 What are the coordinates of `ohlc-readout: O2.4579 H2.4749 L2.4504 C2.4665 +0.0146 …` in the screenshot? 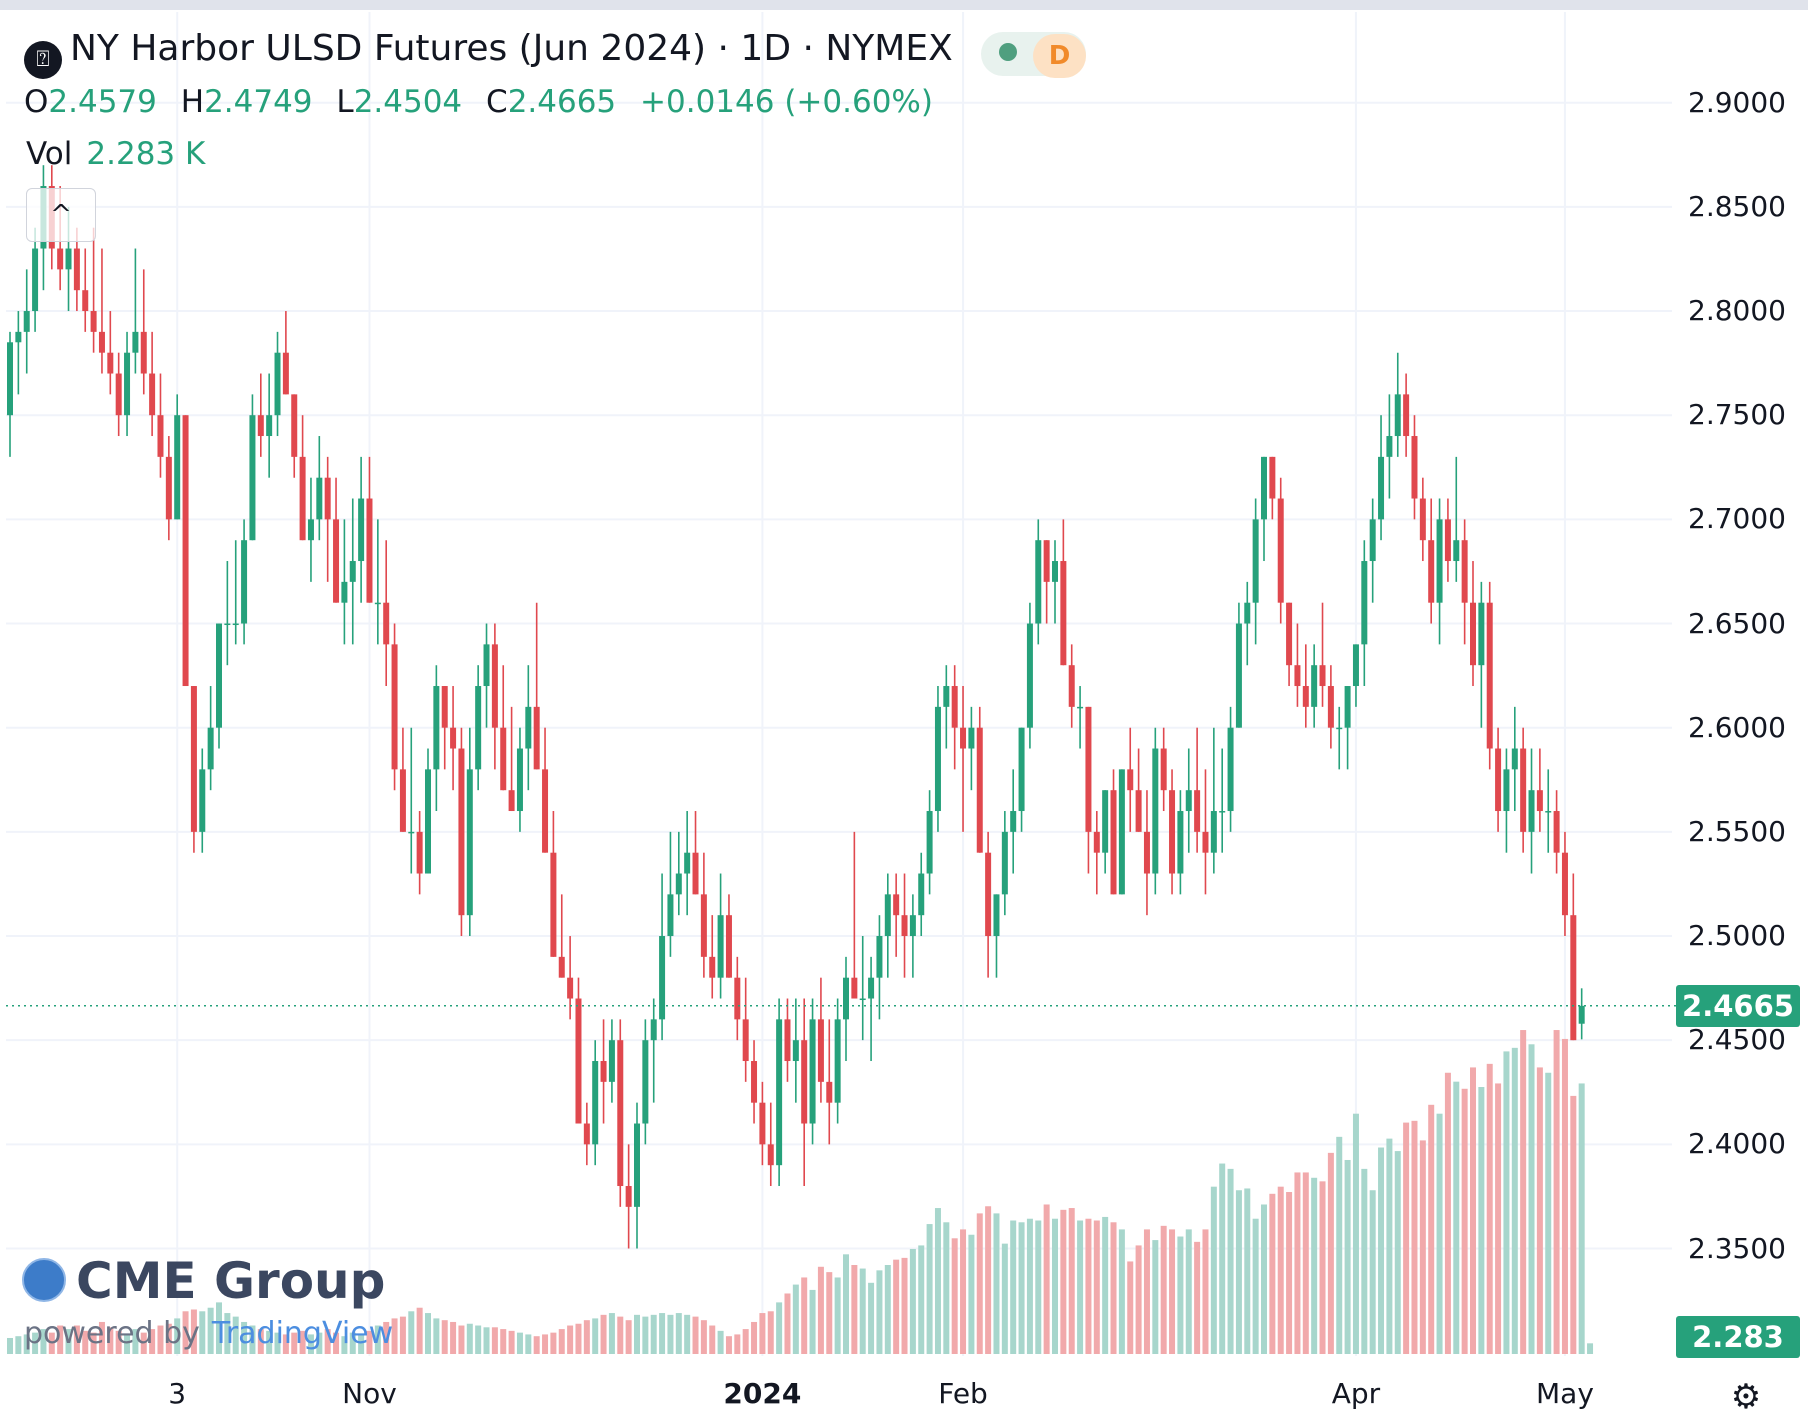 It's located at (485, 102).